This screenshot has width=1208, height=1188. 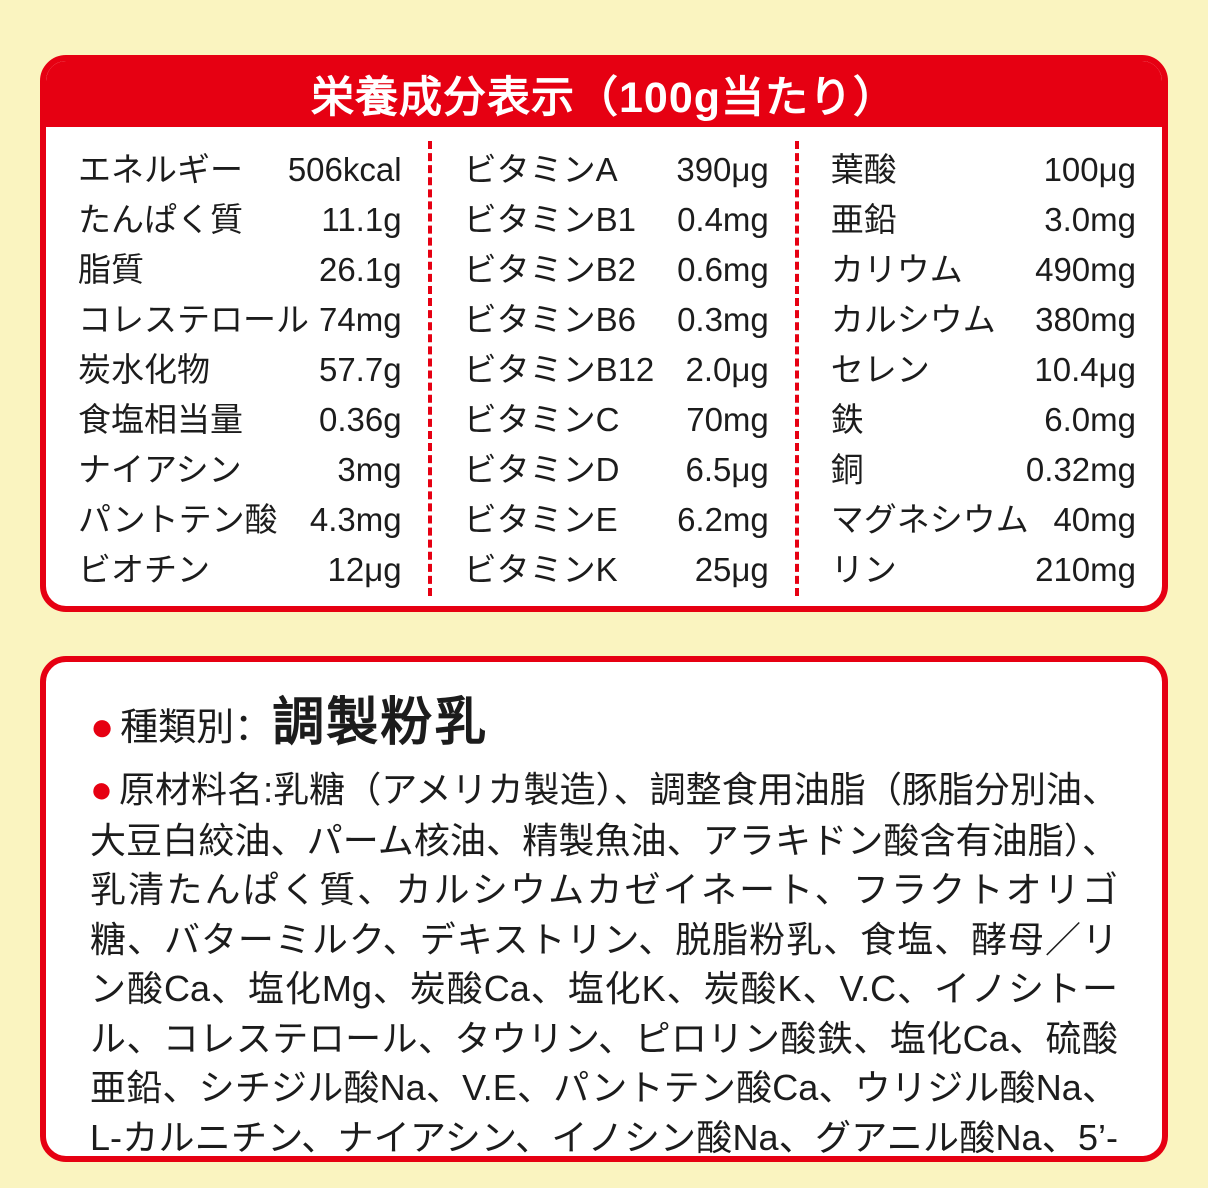 I want to click on nutrient-row: カリウム 490mg, so click(x=983, y=270).